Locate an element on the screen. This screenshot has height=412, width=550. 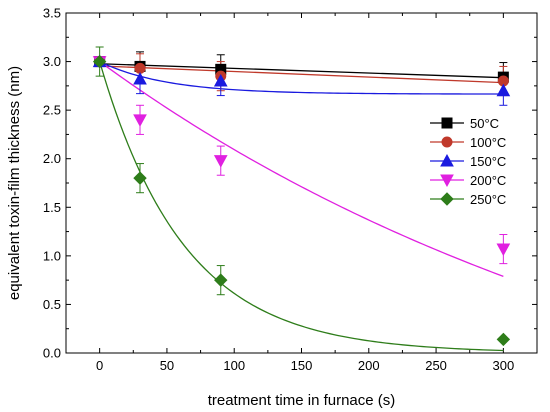
legend: 50°C 100°C 150°C 200°C 250°C is located at coordinates (468, 161).